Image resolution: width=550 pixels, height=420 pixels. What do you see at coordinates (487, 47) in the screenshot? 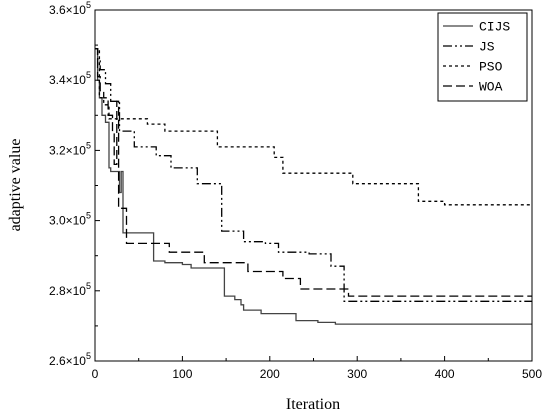
I see `legend-label-js: JS` at bounding box center [487, 47].